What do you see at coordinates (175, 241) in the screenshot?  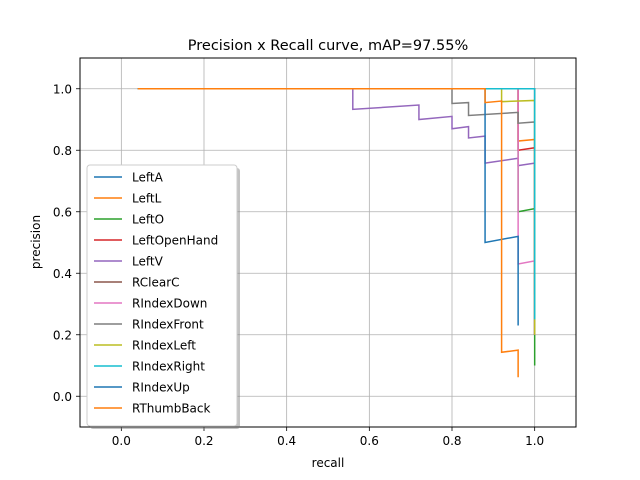 I see `legend-label: LeftOpenHand` at bounding box center [175, 241].